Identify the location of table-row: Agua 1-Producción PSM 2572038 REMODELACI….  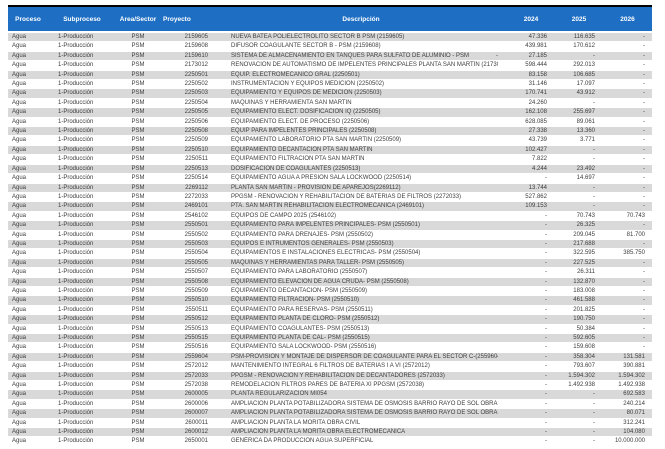
(330, 386).